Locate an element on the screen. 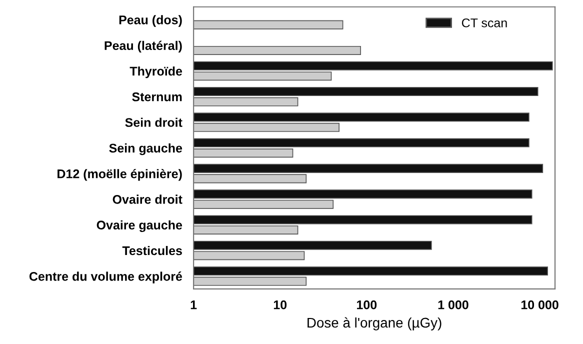  y-tick-label: Sternum is located at coordinates (157, 97).